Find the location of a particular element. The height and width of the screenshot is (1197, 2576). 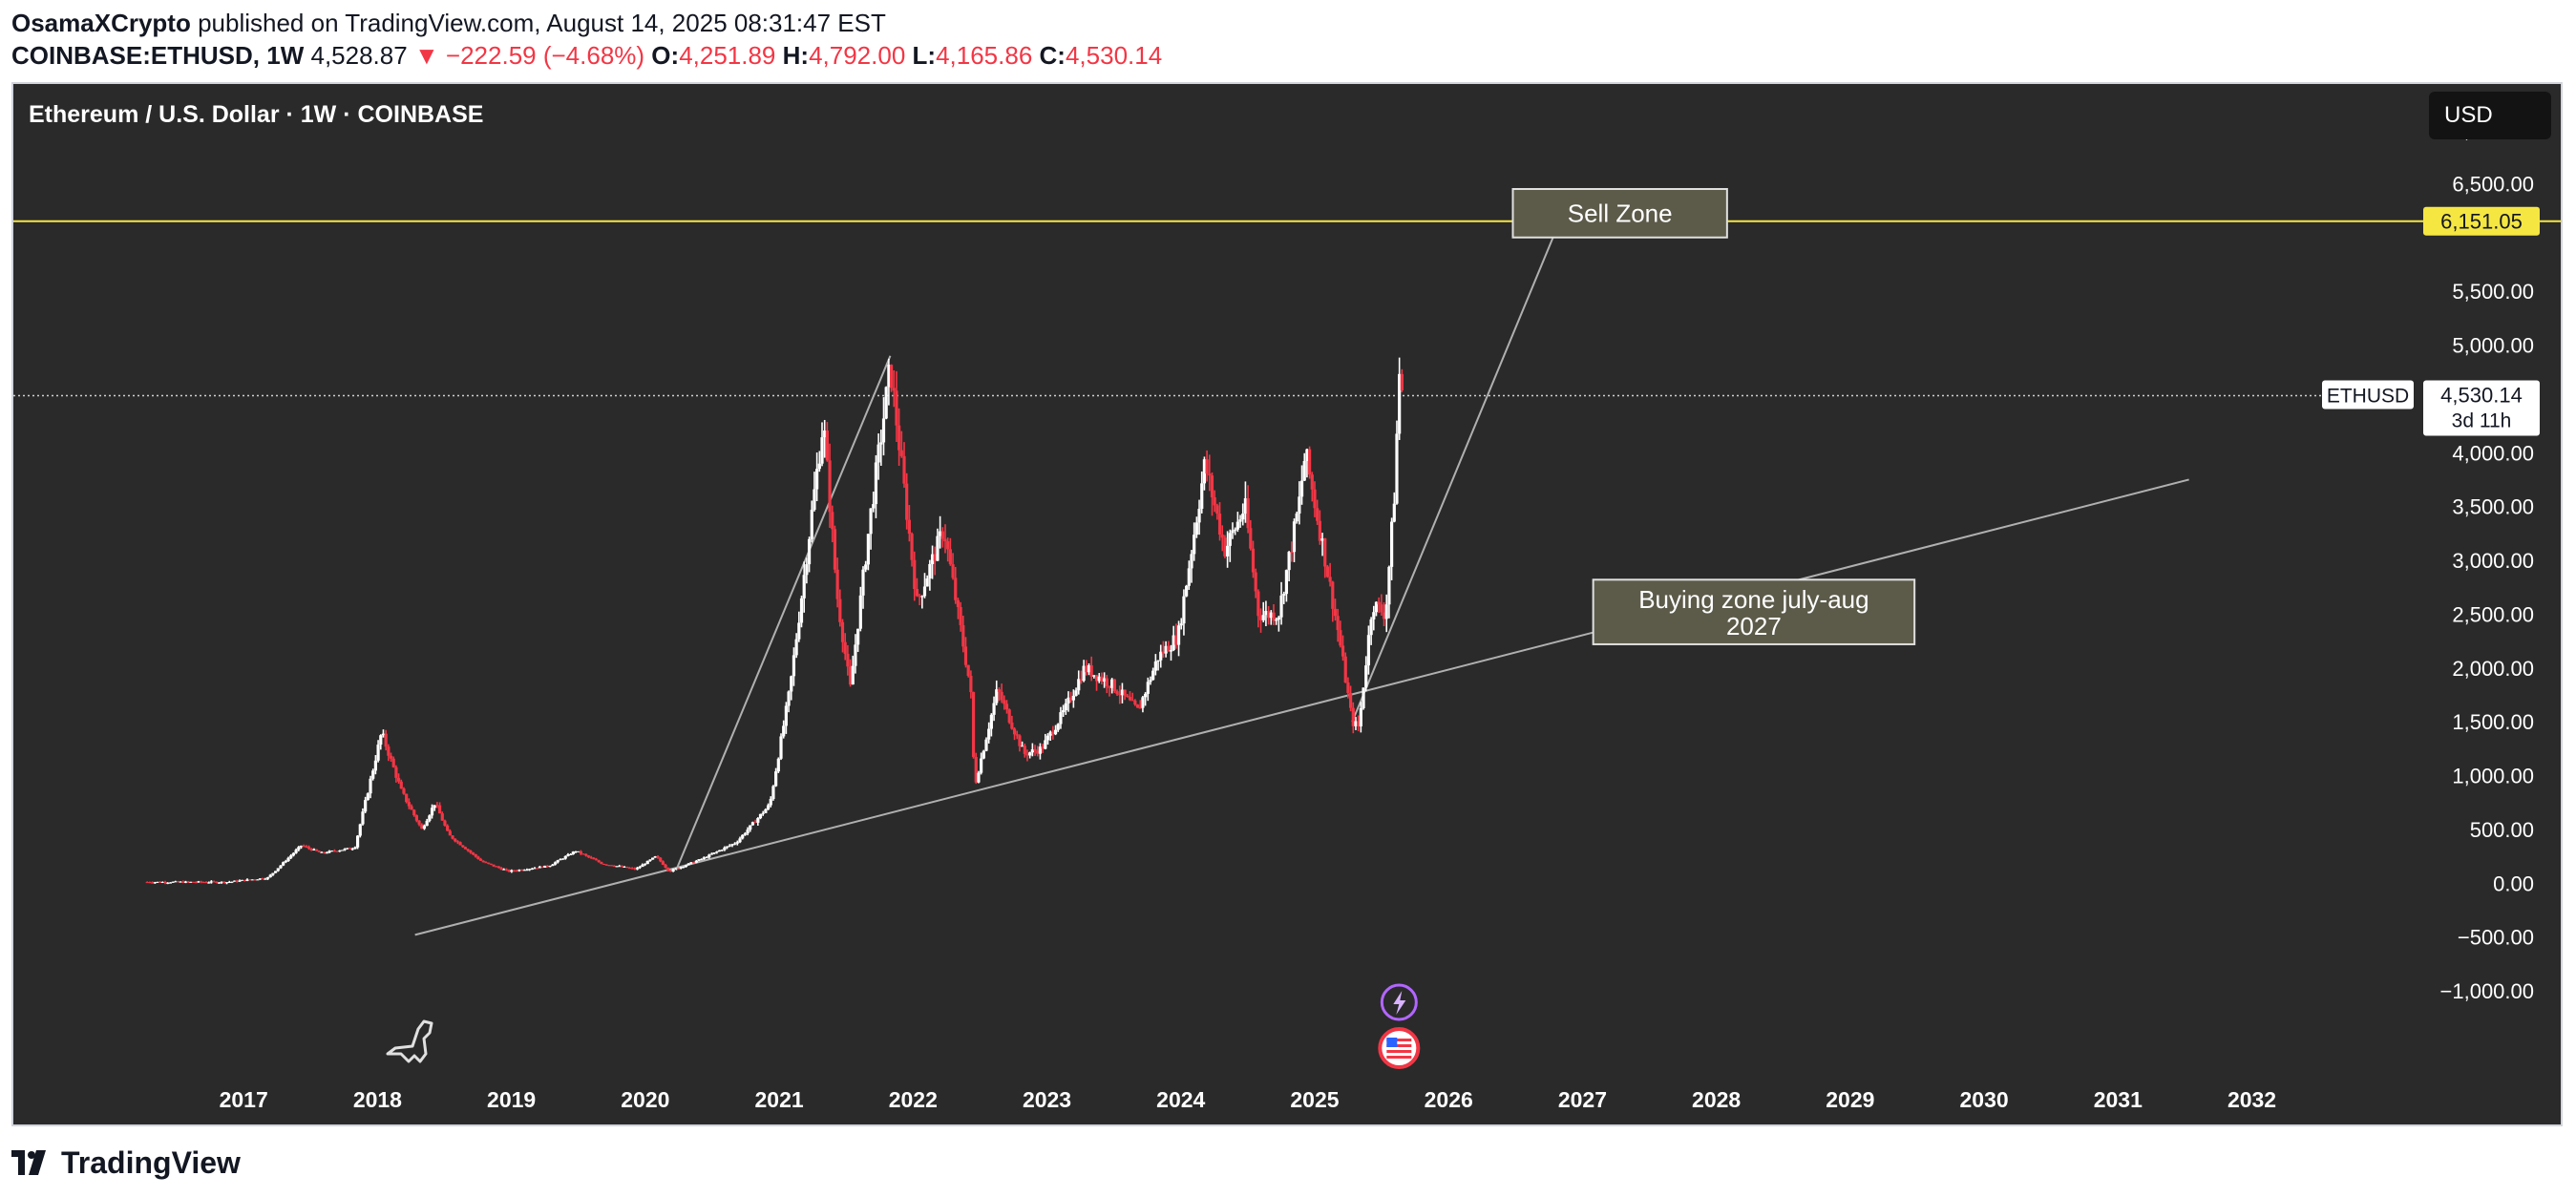

close-value: 4,530.14 is located at coordinates (1114, 56).